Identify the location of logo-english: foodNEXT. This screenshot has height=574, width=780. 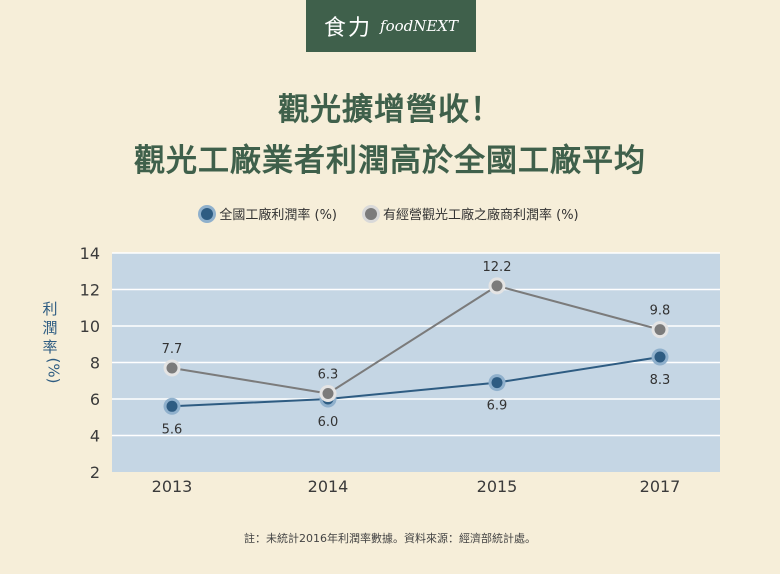
(419, 26).